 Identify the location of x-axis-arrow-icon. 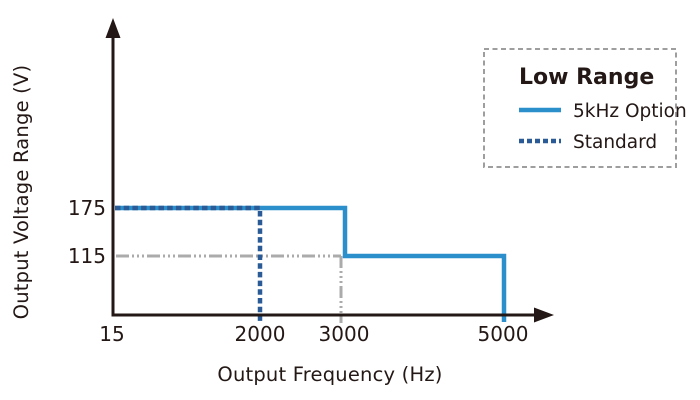
(544, 315).